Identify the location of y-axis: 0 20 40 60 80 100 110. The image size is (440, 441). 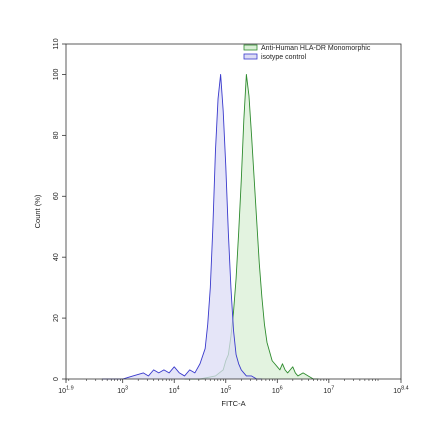
(59, 209).